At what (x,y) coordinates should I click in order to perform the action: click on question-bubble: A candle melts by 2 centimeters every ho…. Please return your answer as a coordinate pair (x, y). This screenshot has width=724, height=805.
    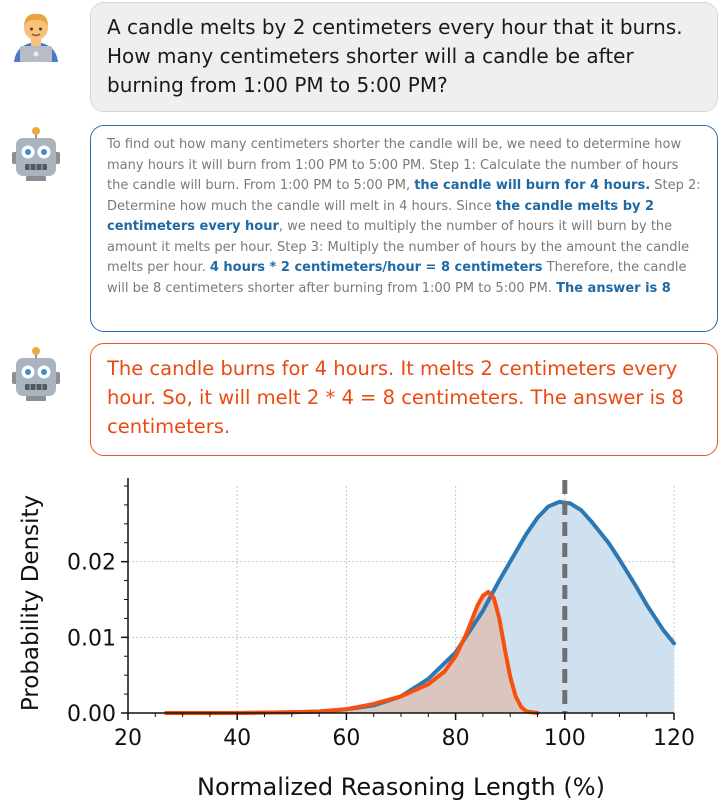
    Looking at the image, I should click on (404, 57).